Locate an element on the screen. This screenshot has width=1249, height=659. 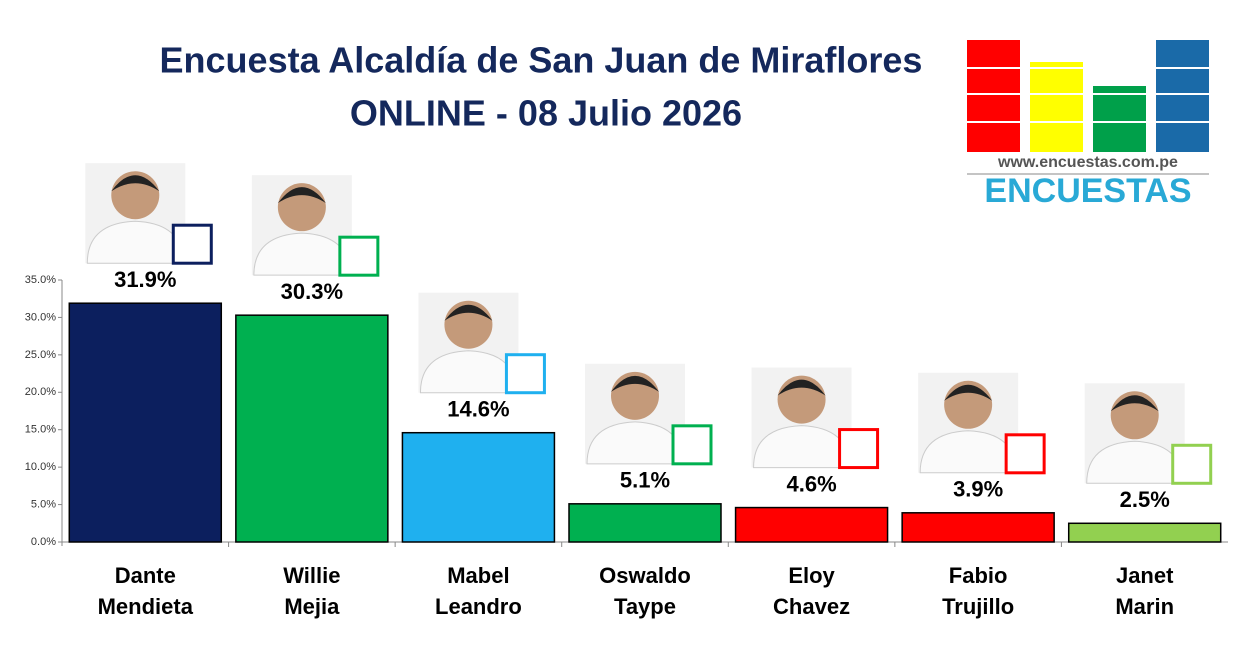
x-tick-label: Oswaldo Taype is located at coordinates (645, 591).